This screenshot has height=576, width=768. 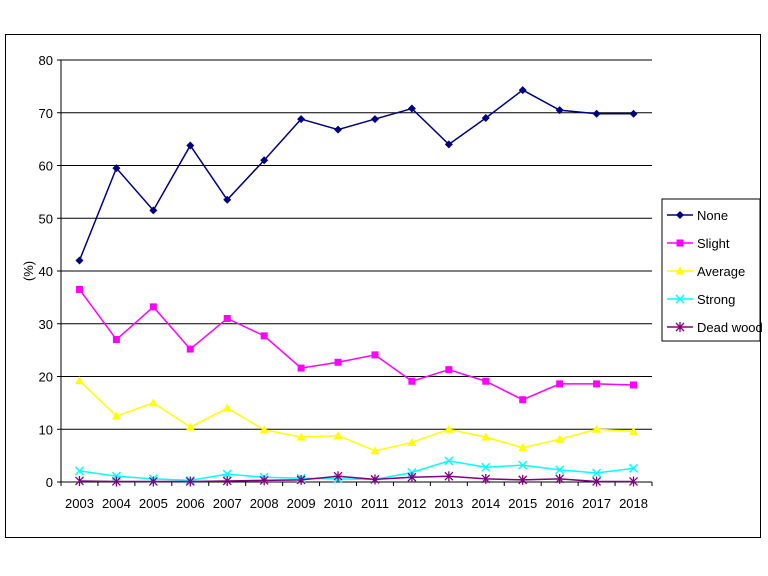 What do you see at coordinates (46, 166) in the screenshot?
I see `y-tick-label: 60` at bounding box center [46, 166].